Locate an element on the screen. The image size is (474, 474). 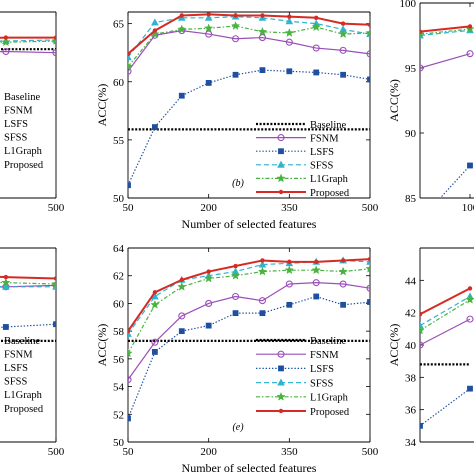
marker-proposed-legend is located at coordinates (281, 192).